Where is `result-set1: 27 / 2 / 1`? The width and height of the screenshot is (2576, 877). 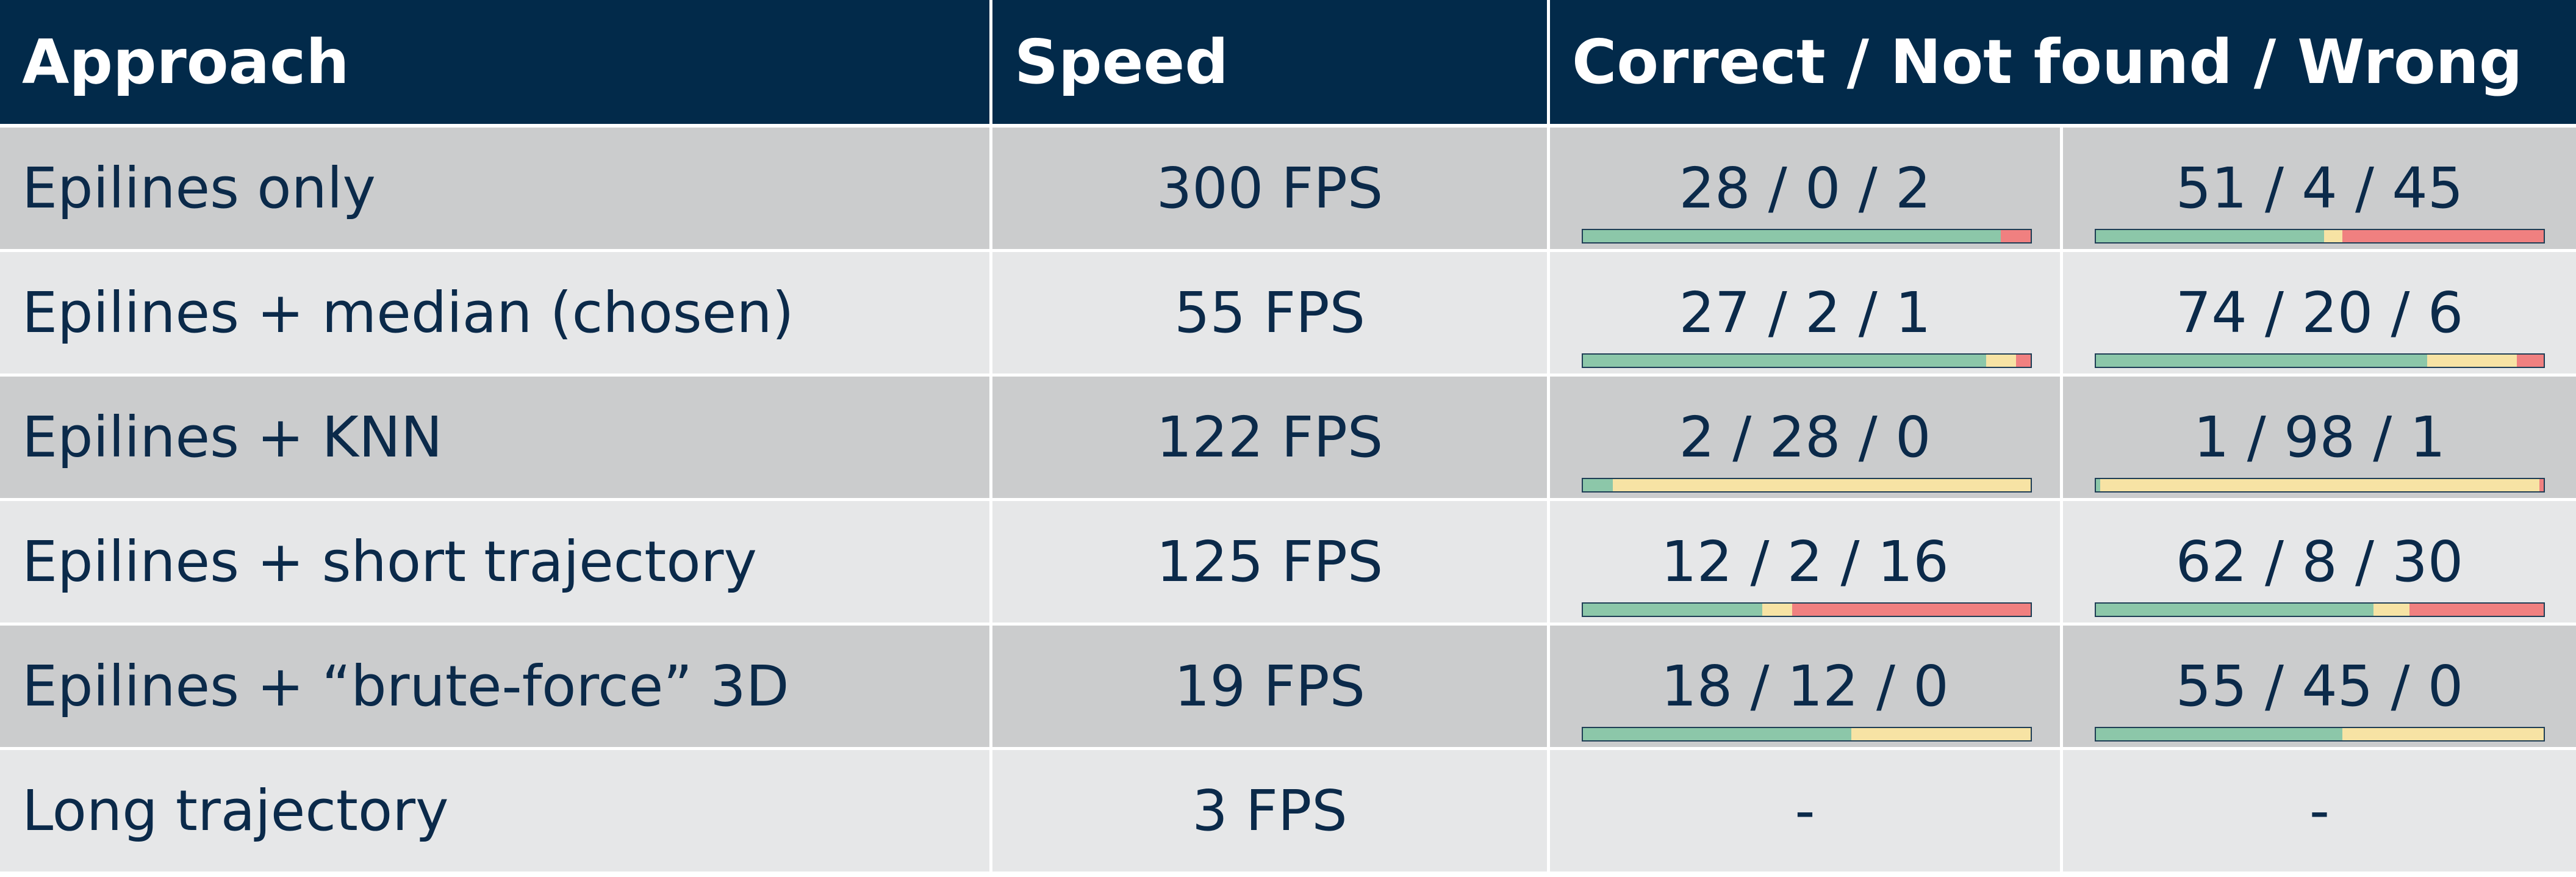
result-set1: 27 / 2 / 1 is located at coordinates (1805, 313).